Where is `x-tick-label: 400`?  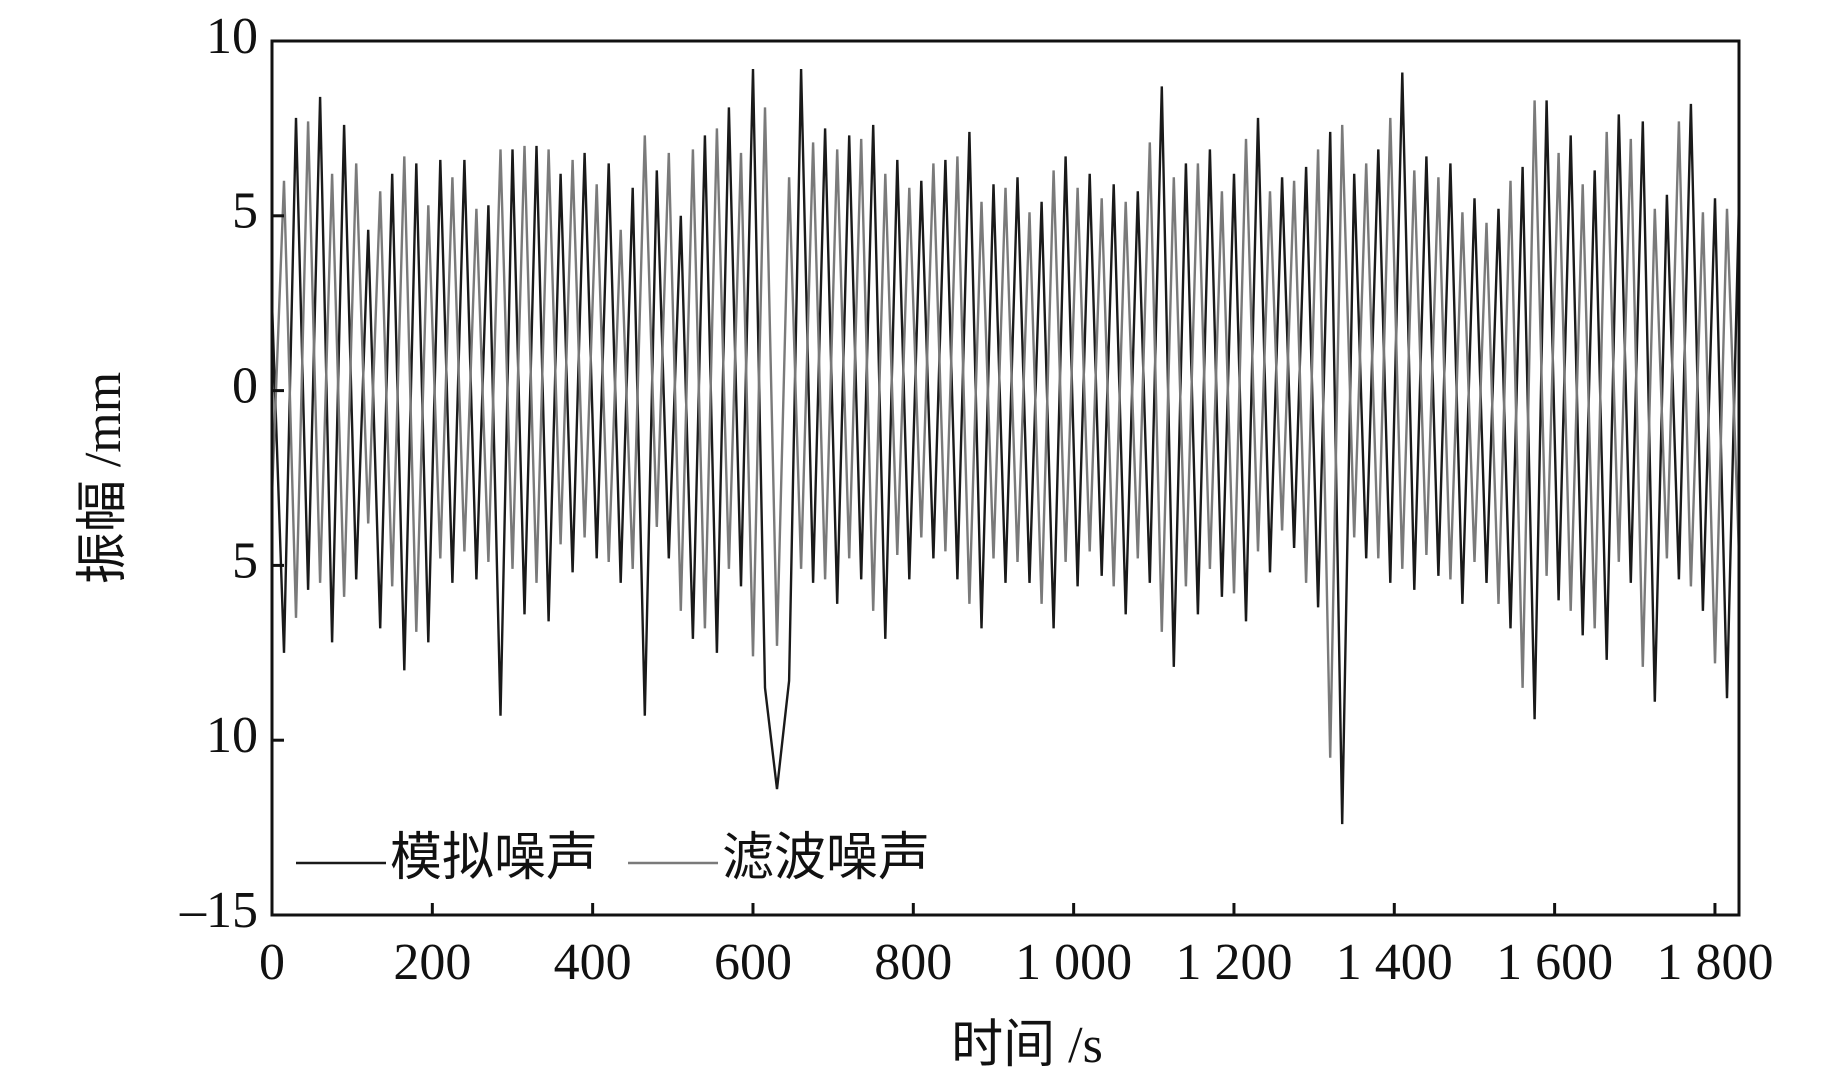
x-tick-label: 400 is located at coordinates (593, 962).